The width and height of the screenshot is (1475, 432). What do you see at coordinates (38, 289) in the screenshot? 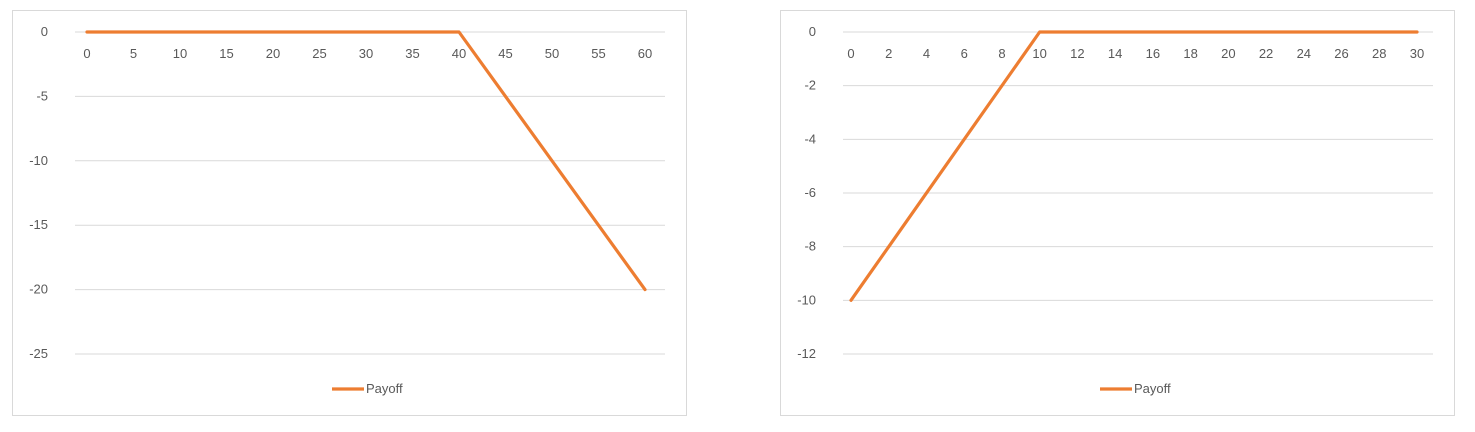
I see `y-tick-label: -20` at bounding box center [38, 289].